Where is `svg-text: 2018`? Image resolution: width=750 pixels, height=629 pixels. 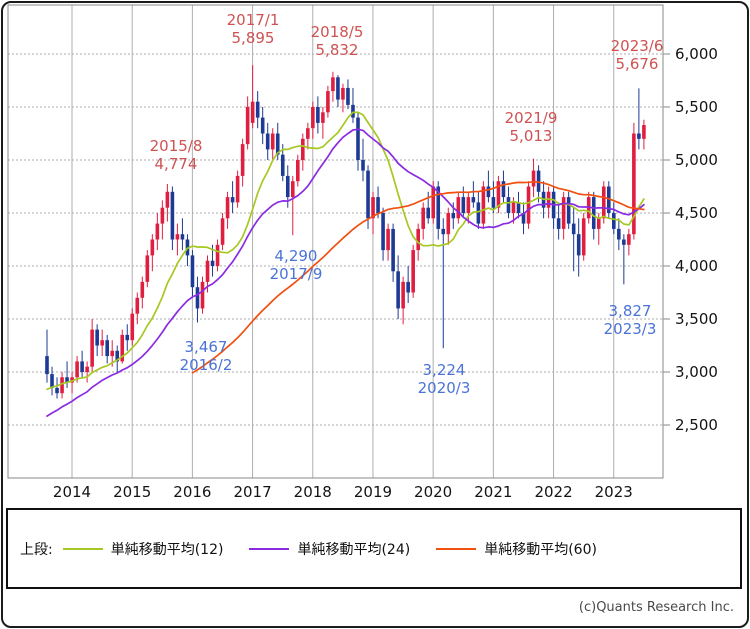 svg-text: 2018 is located at coordinates (313, 492).